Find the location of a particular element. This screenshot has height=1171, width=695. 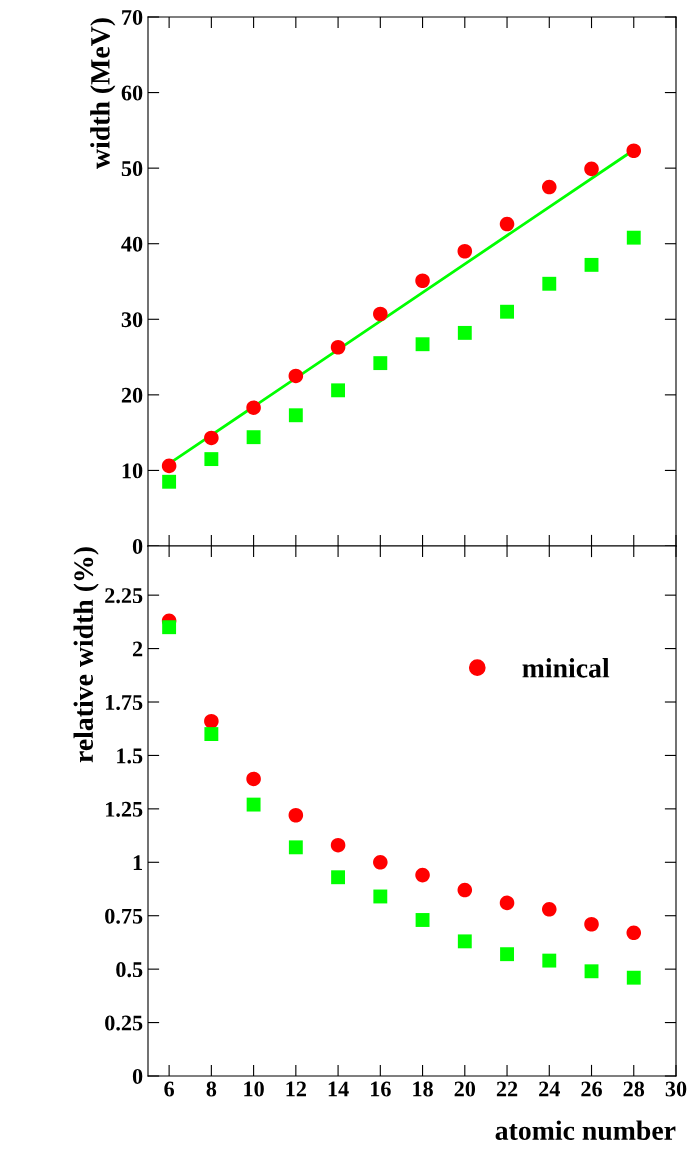

y-tick-label: 0.25 is located at coordinates (124, 1023).